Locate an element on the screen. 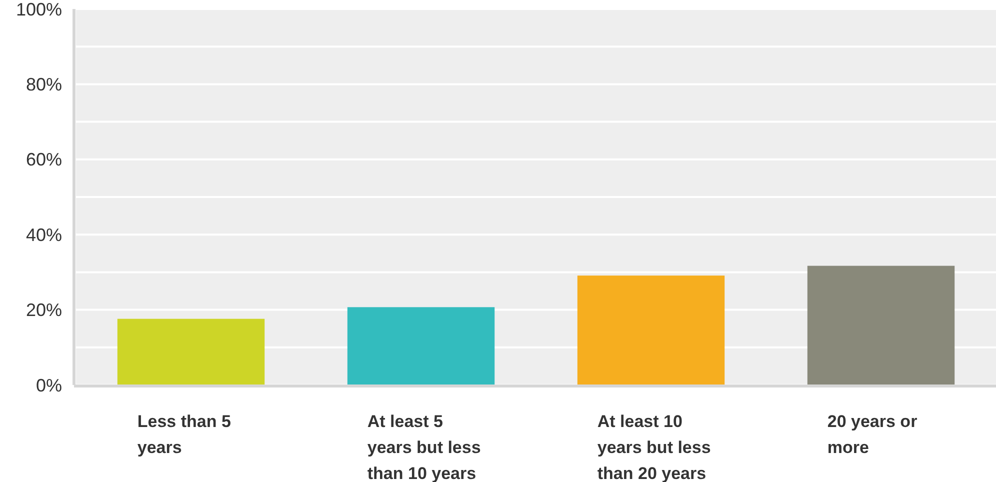  y-tick-label: 20% is located at coordinates (44, 310).